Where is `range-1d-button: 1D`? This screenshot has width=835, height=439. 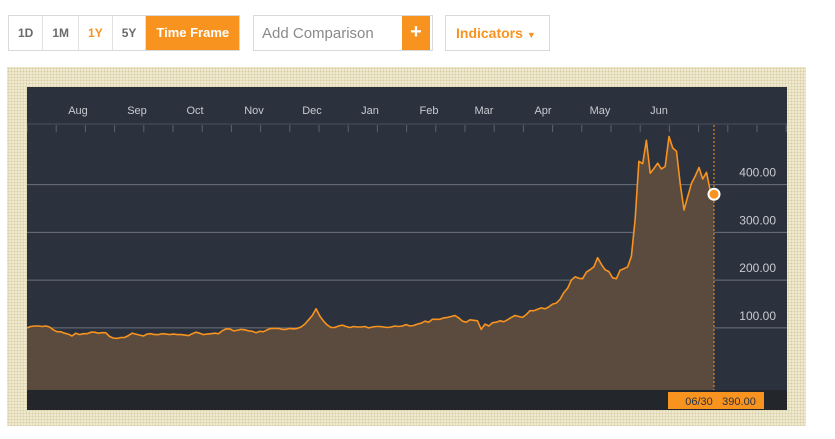
range-1d-button: 1D is located at coordinates (26, 33).